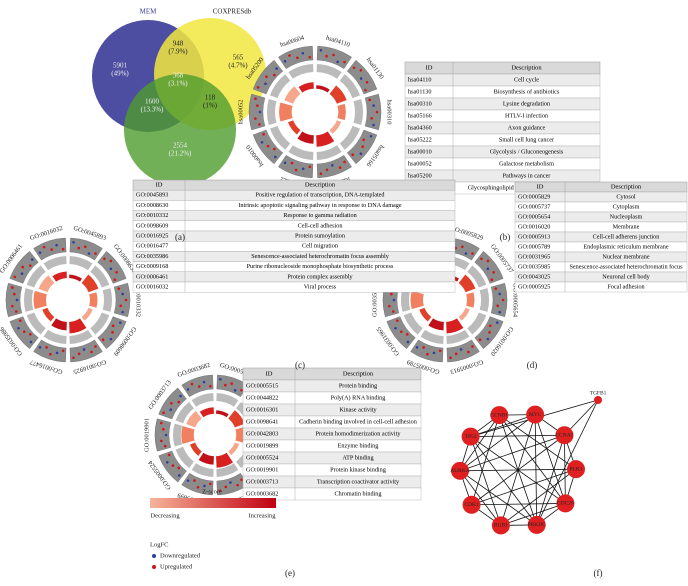 The image size is (688, 586). Describe the element at coordinates (536, 524) in the screenshot. I see `node` at that location.